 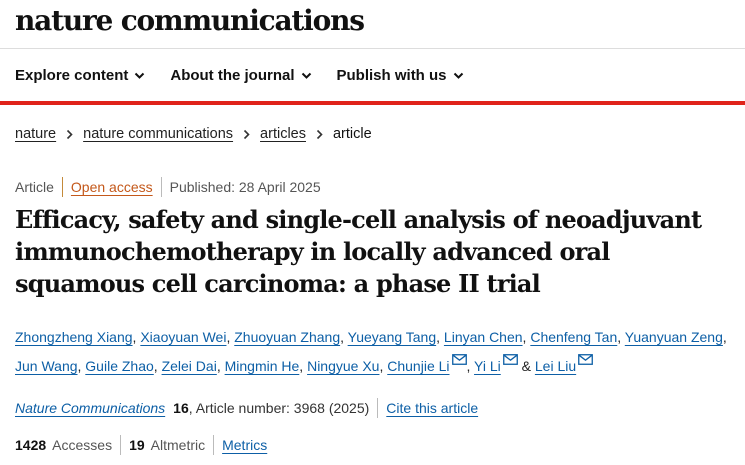 What do you see at coordinates (232, 75) in the screenshot?
I see `nav-about-journal-label: About the journal` at bounding box center [232, 75].